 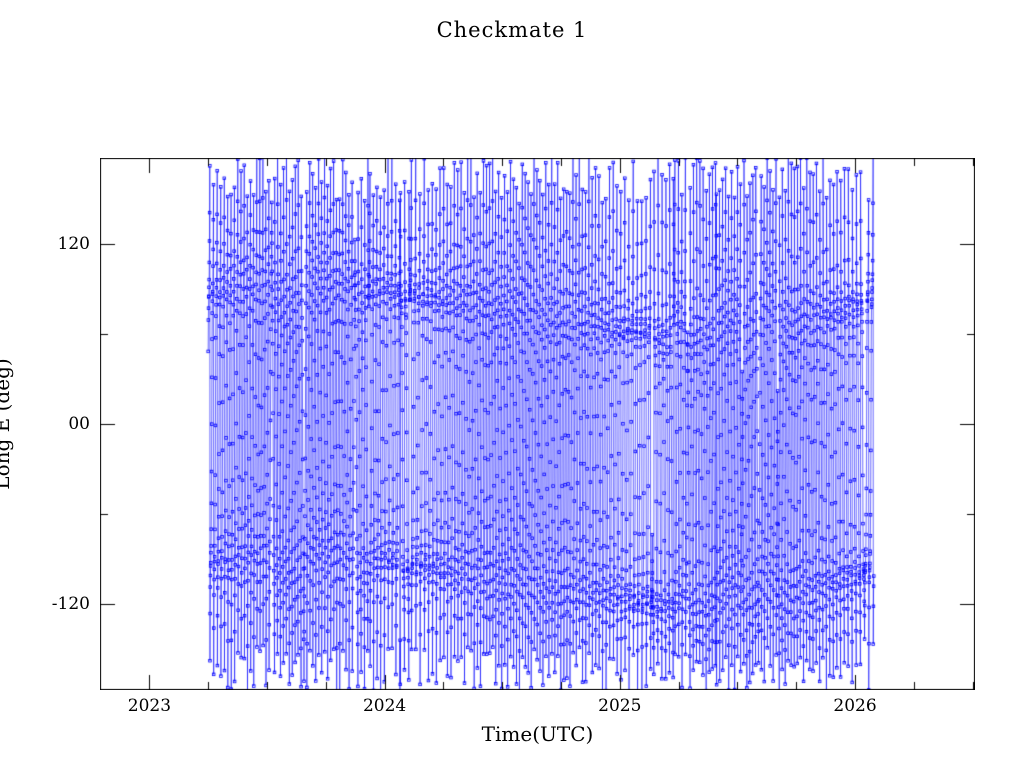 I want to click on x-axis-label: Time(UTC), so click(x=537, y=734).